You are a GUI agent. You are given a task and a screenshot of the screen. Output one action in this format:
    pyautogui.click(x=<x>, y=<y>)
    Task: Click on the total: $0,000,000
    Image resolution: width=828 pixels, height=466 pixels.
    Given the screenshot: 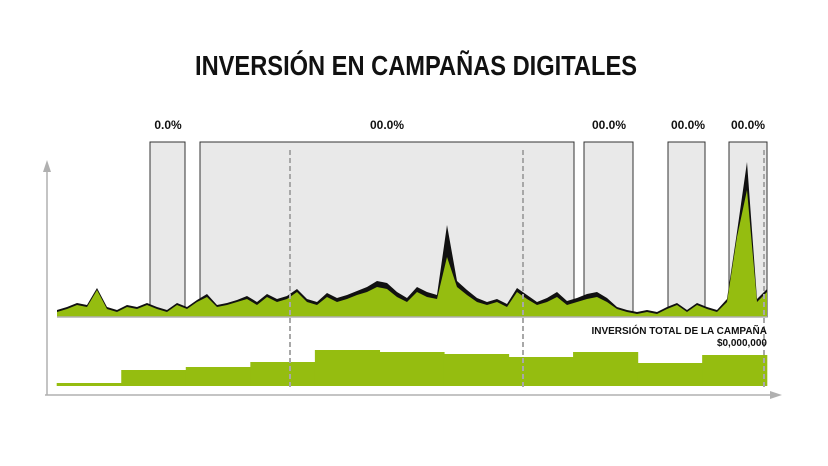 What is the action you would take?
    pyautogui.click(x=742, y=343)
    